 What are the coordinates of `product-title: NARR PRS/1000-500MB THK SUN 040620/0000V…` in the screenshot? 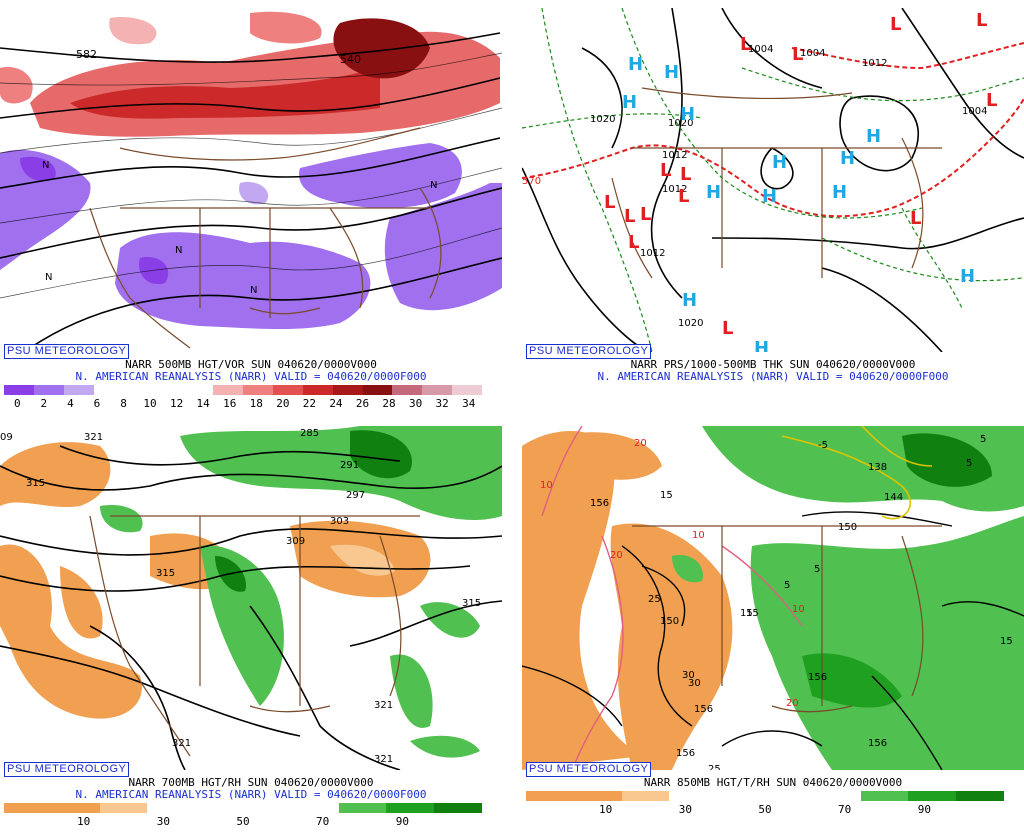 It's located at (773, 364).